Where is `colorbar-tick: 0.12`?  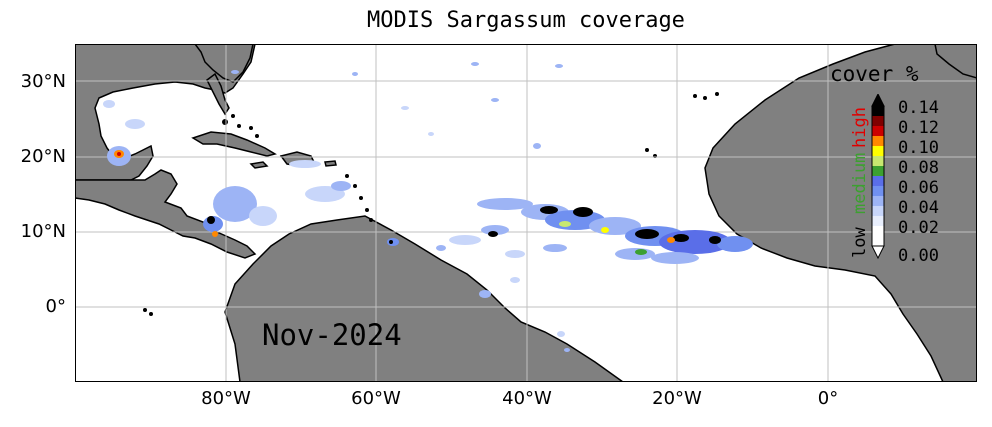
colorbar-tick: 0.12 is located at coordinates (918, 128).